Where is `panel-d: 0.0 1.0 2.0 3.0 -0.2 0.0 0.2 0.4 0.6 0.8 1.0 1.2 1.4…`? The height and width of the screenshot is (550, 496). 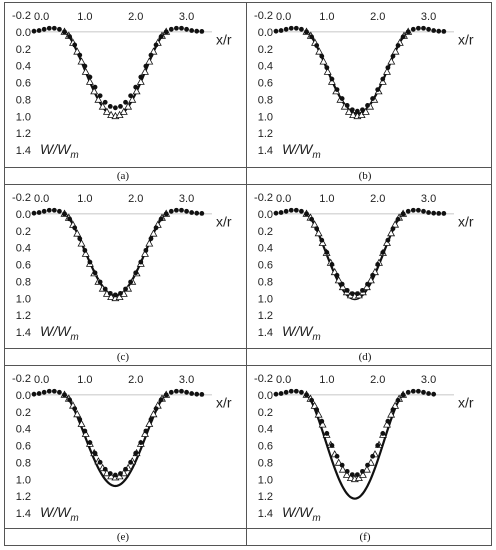
panel-d: 0.0 1.0 2.0 3.0 -0.2 0.0 0.2 0.4 0.6 0.8 1.0 1.2 1.4… is located at coordinates (365, 267).